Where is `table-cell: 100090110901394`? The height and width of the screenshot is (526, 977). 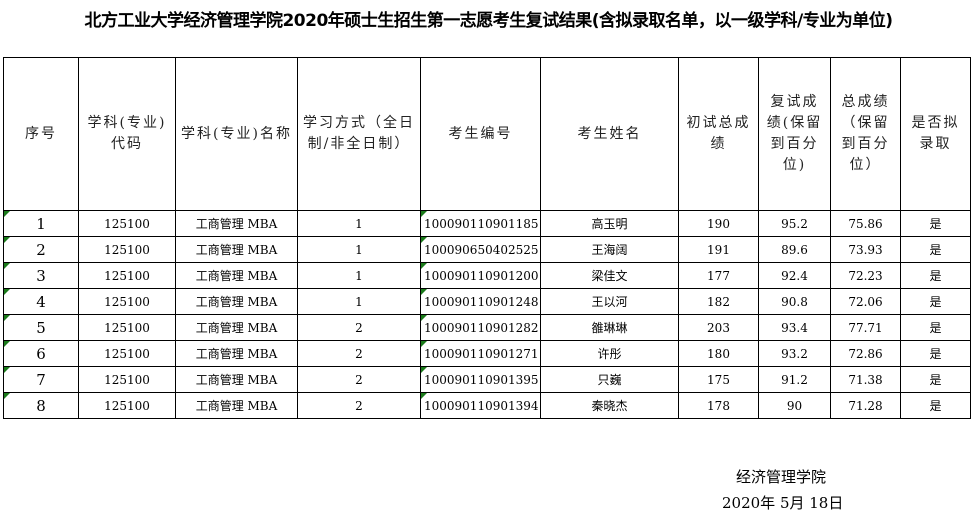
table-cell: 100090110901394 is located at coordinates (480, 405).